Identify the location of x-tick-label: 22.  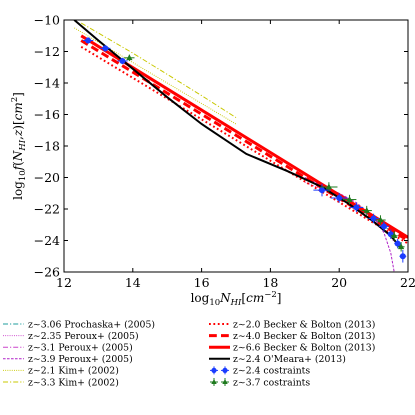
(407, 282).